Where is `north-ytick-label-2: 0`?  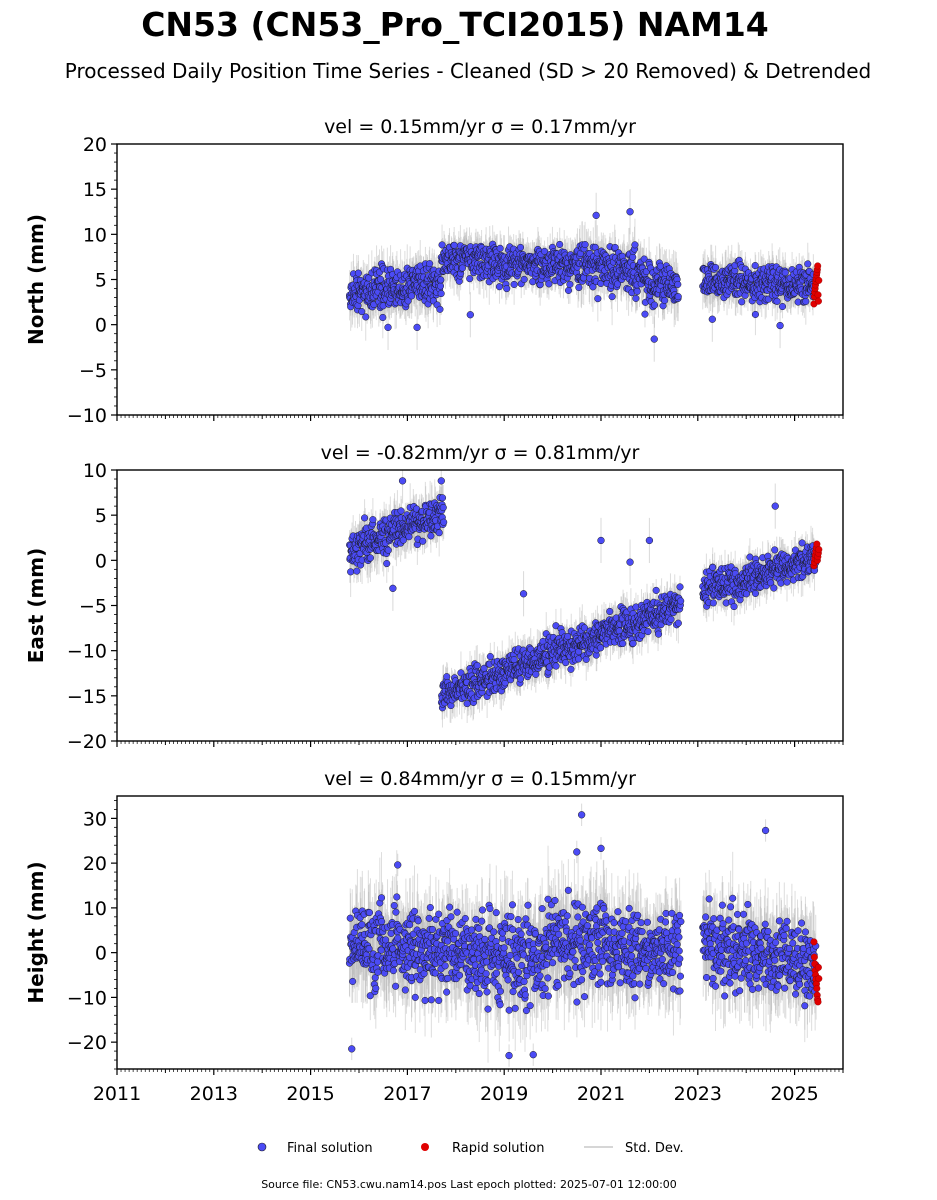
north-ytick-label-2: 0 is located at coordinates (101, 326).